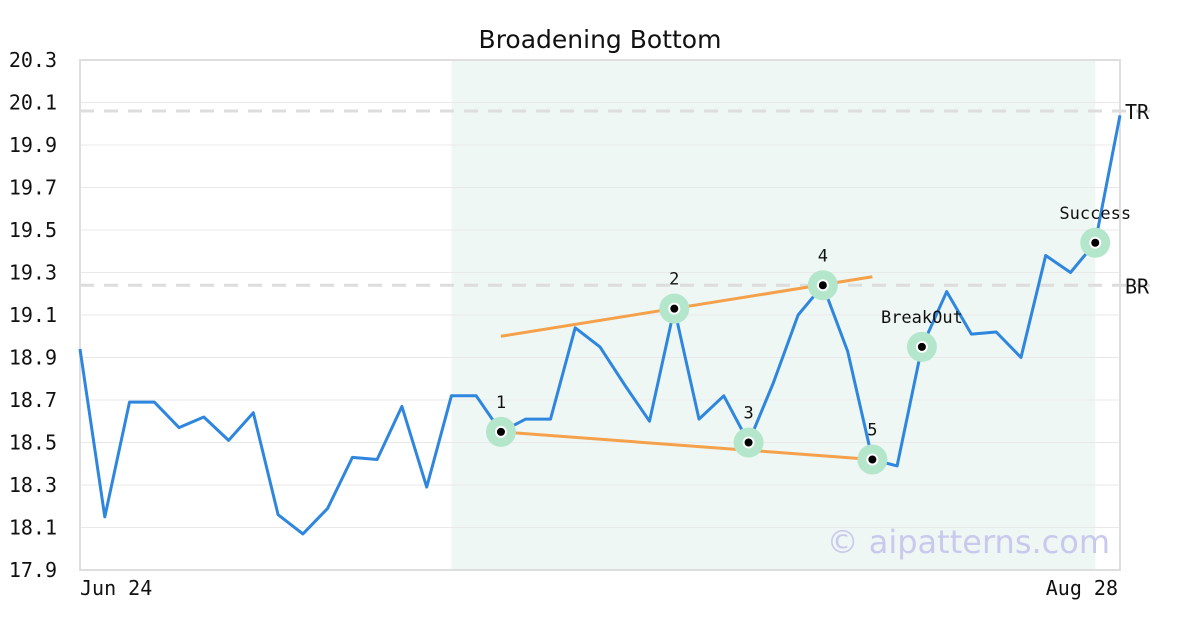 This screenshot has height=630, width=1200. I want to click on x-tick-label: Aug 28, so click(1082, 588).